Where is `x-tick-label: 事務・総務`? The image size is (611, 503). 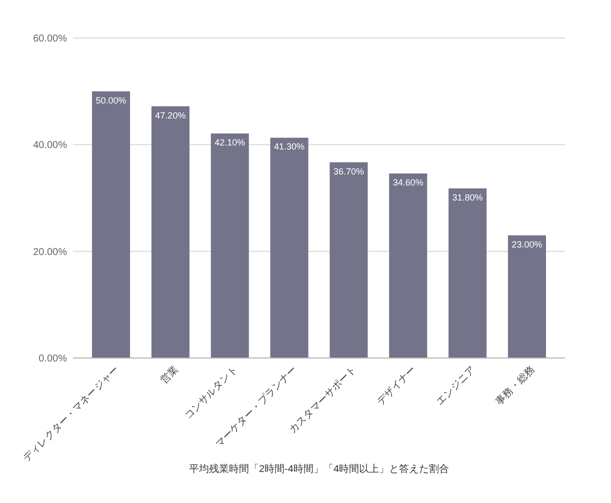
x-tick-label: 事務・総務 is located at coordinates (515, 386).